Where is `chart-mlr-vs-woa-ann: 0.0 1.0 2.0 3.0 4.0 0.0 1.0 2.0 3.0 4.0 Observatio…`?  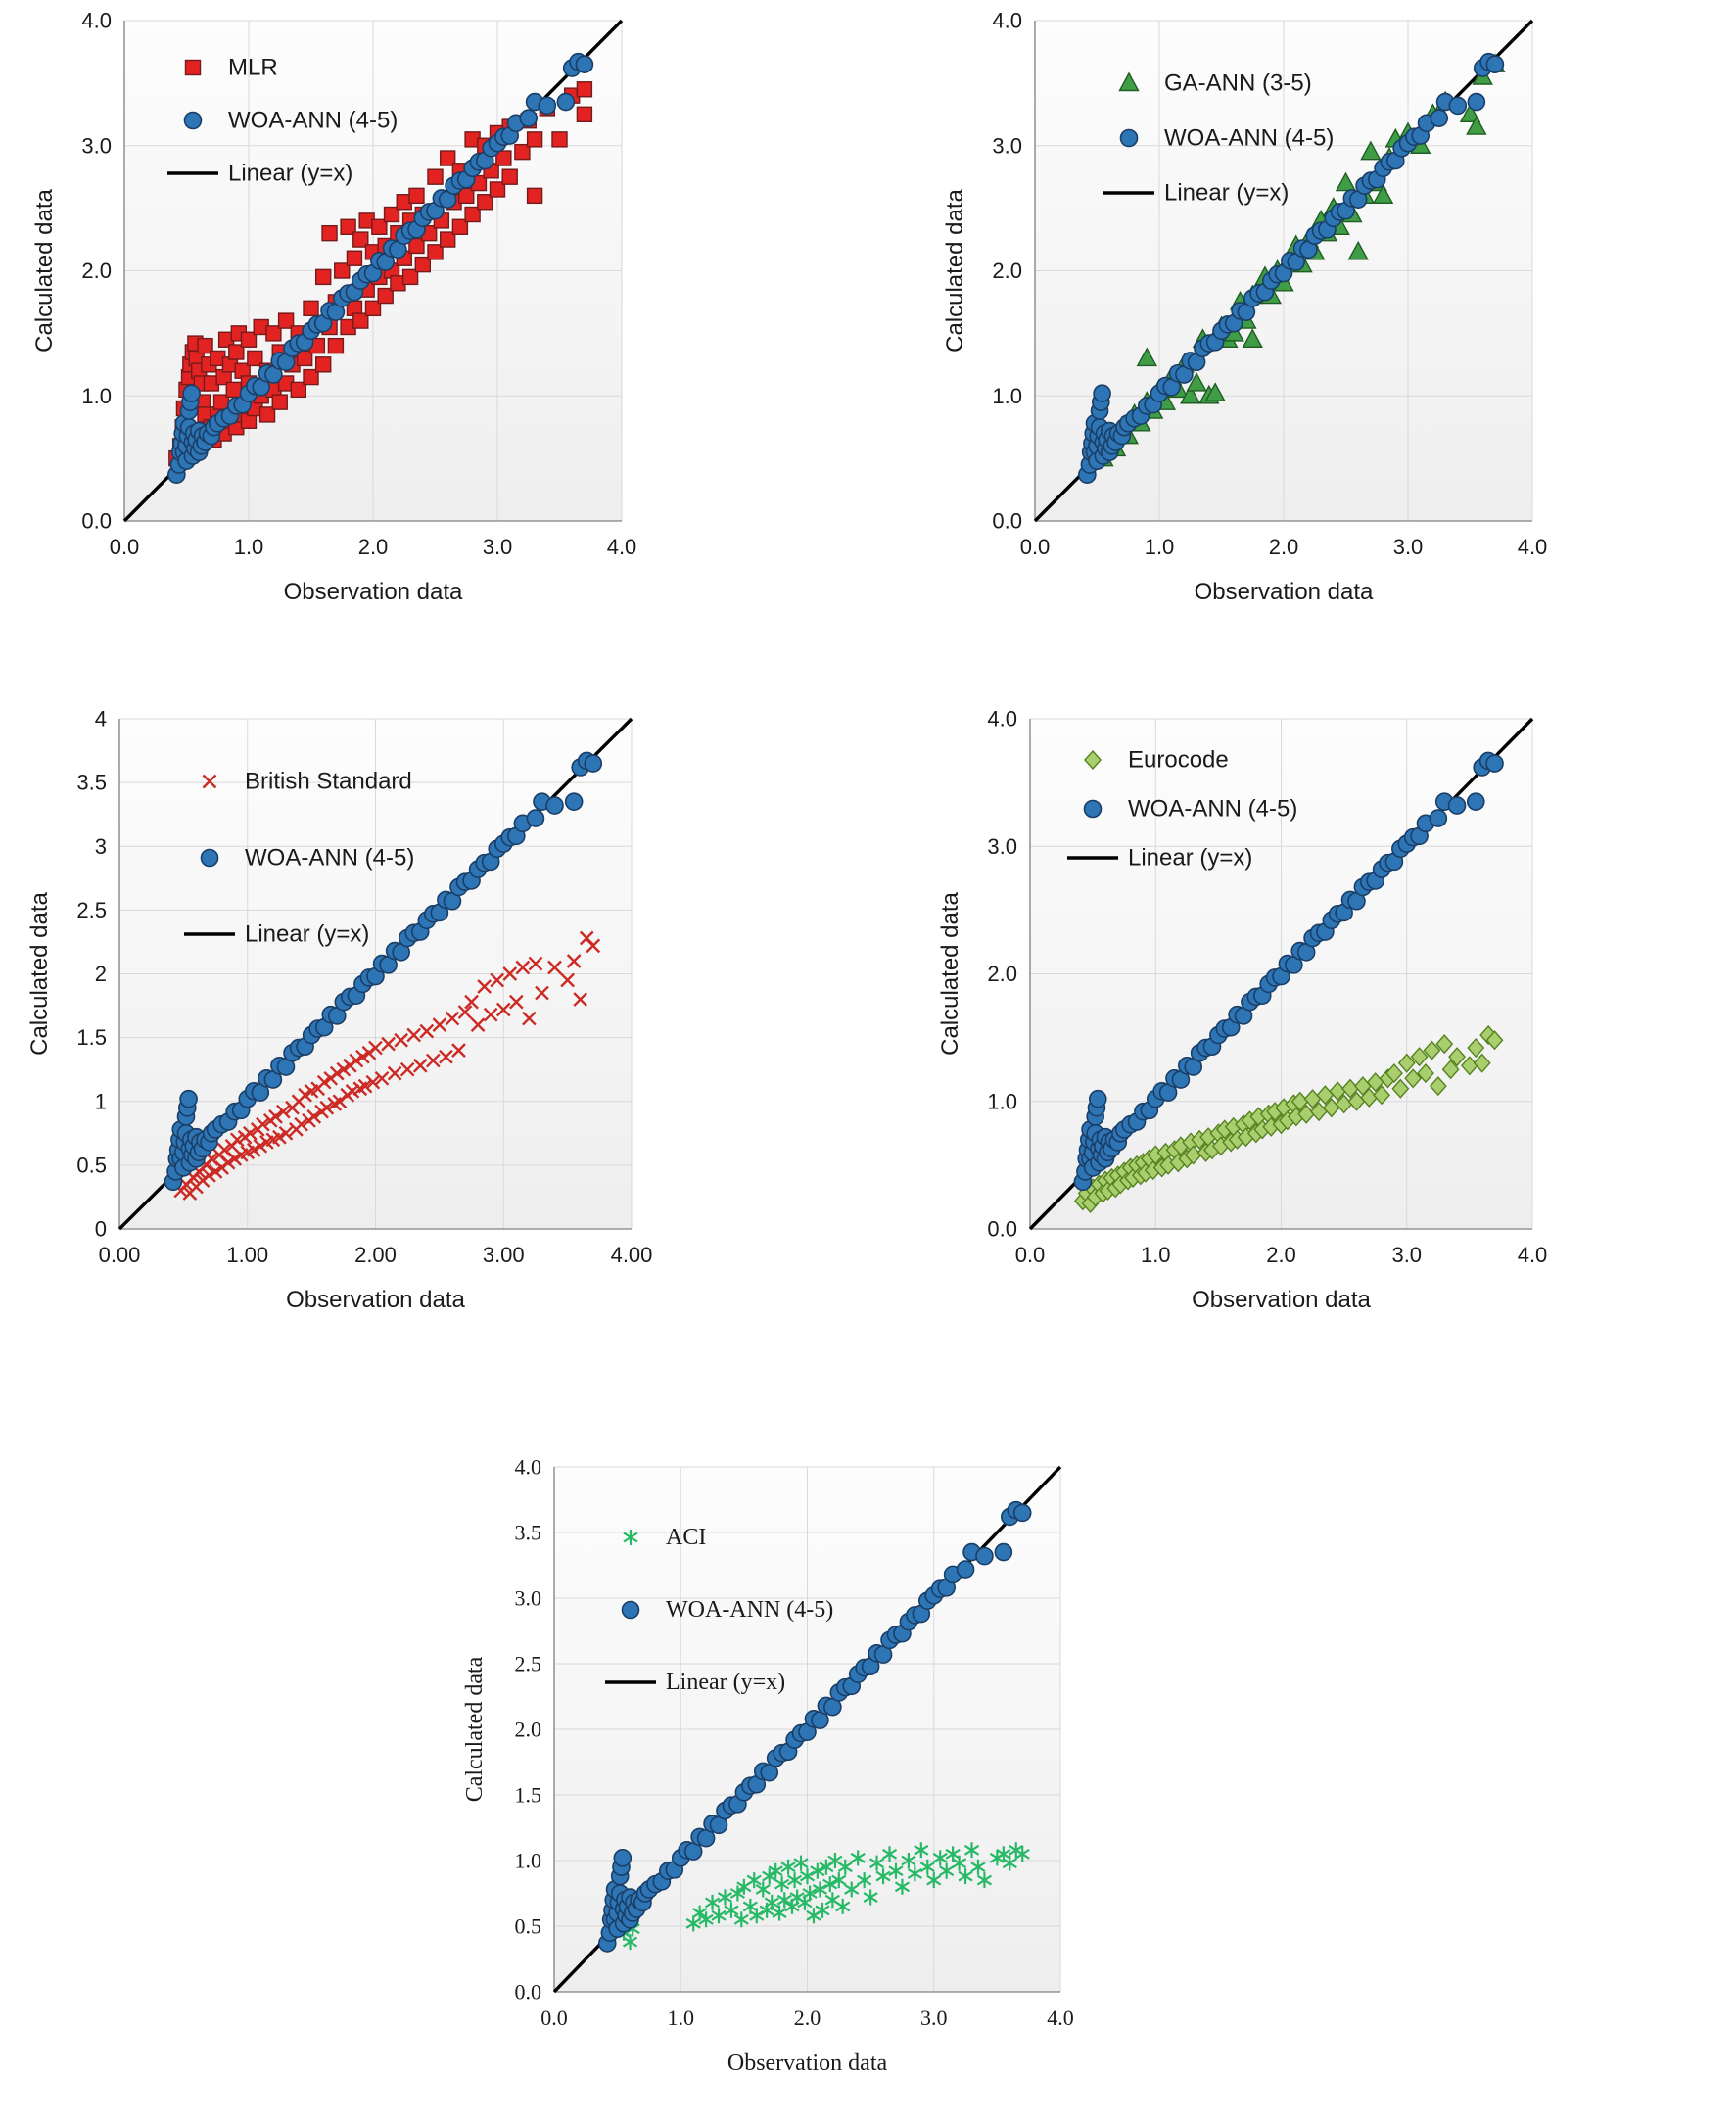 chart-mlr-vs-woa-ann: 0.0 1.0 2.0 3.0 4.0 0.0 1.0 2.0 3.0 4.0 Observatio… is located at coordinates (392, 320).